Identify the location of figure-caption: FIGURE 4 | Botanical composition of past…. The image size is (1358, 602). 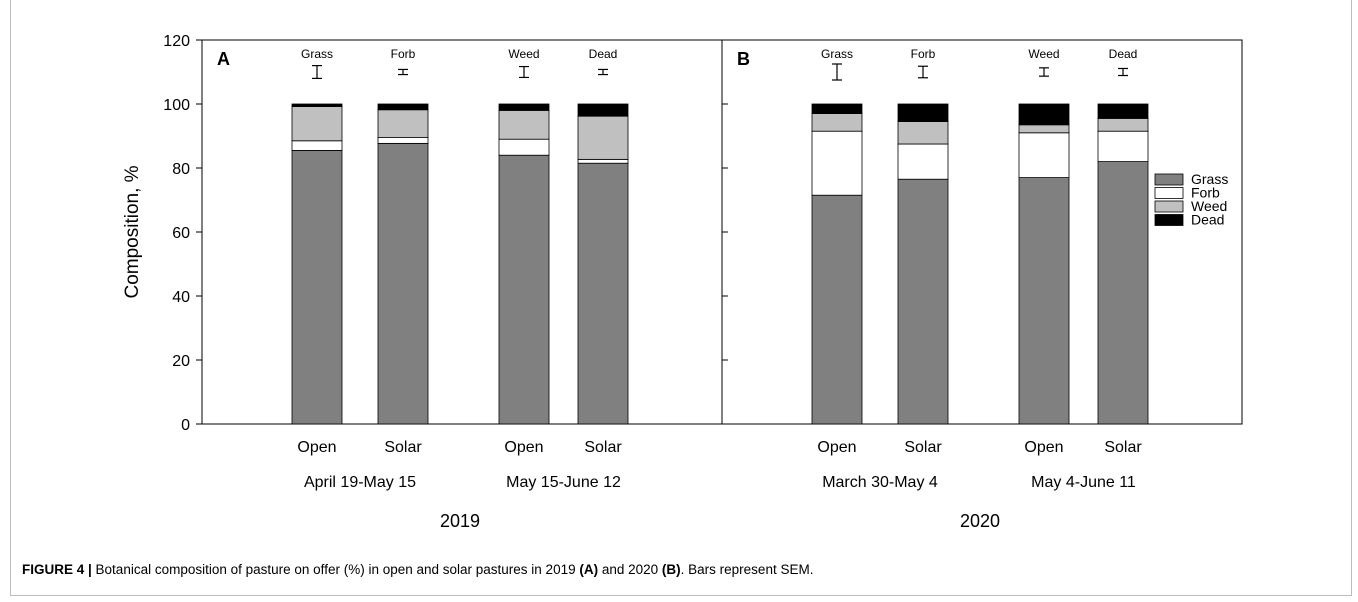
(417, 569).